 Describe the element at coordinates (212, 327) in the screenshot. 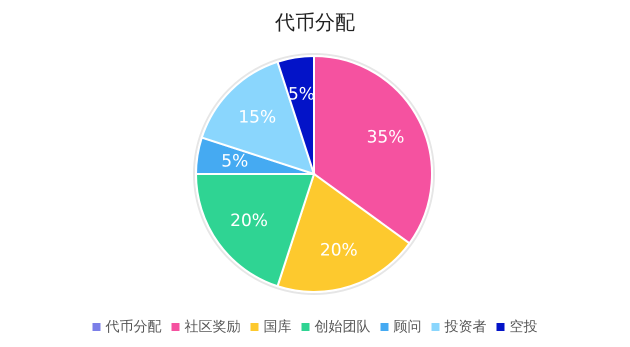

I see `legend-label: 社区奖励` at that location.